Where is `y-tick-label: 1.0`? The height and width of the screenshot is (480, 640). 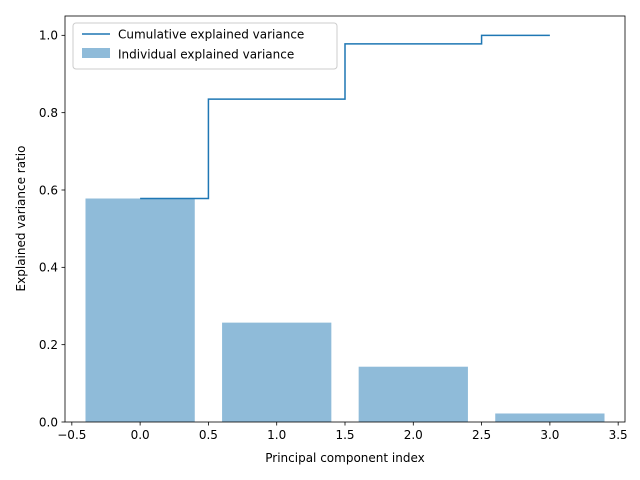 y-tick-label: 1.0 is located at coordinates (48, 36).